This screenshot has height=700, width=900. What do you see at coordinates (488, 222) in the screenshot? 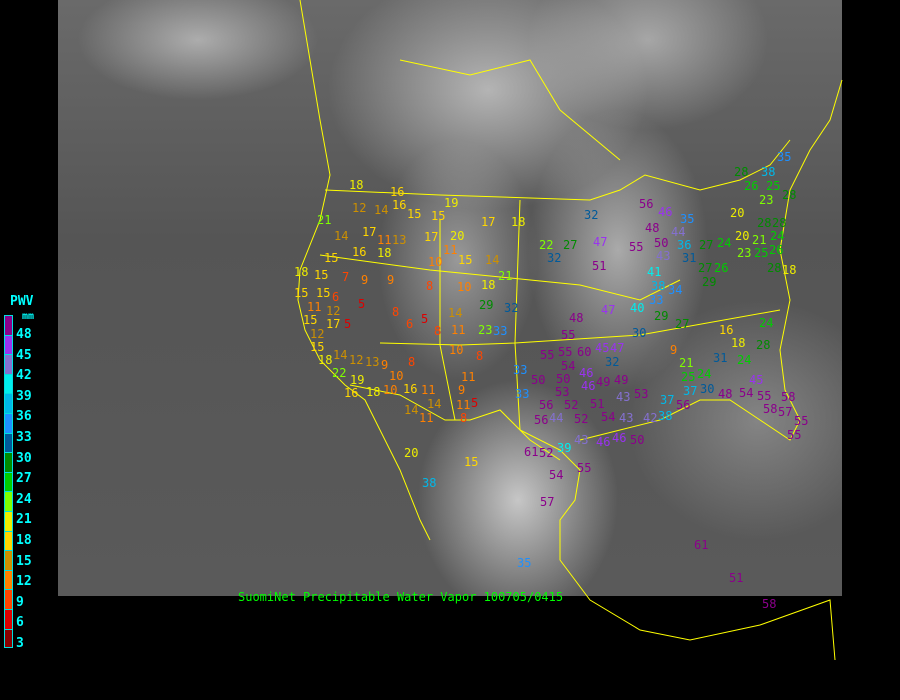
I see `station-pwv-label: 17` at bounding box center [488, 222].